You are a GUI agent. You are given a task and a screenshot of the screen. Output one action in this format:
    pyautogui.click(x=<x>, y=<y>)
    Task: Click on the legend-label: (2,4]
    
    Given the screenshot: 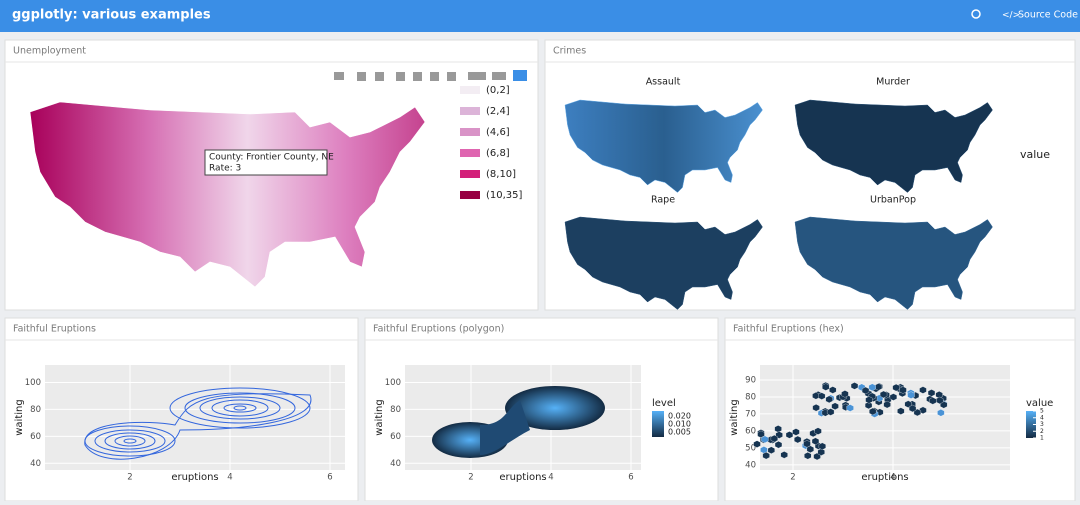 What is the action you would take?
    pyautogui.click(x=498, y=111)
    